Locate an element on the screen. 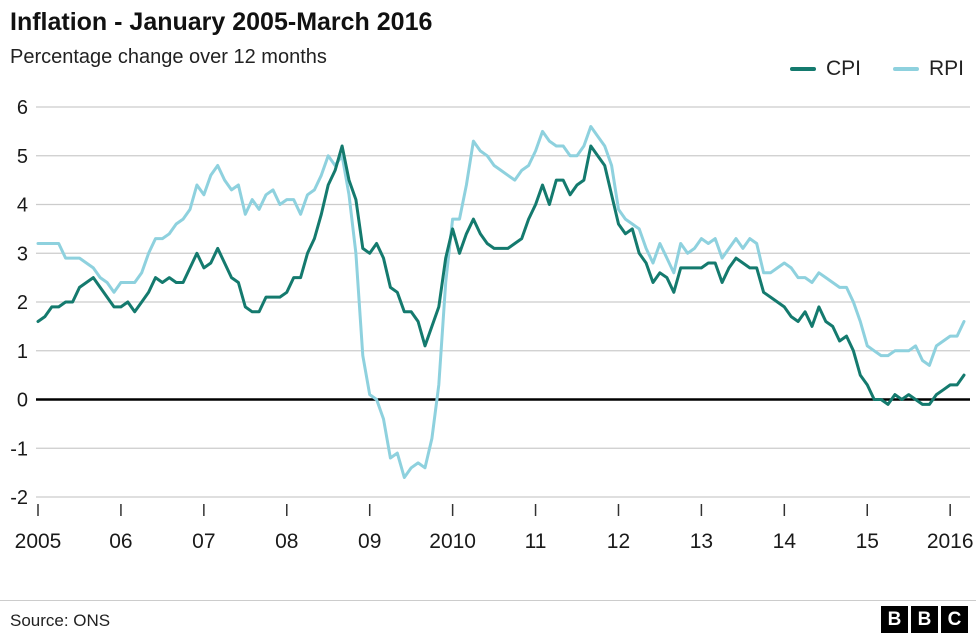  svg-text: 07 is located at coordinates (203, 541).